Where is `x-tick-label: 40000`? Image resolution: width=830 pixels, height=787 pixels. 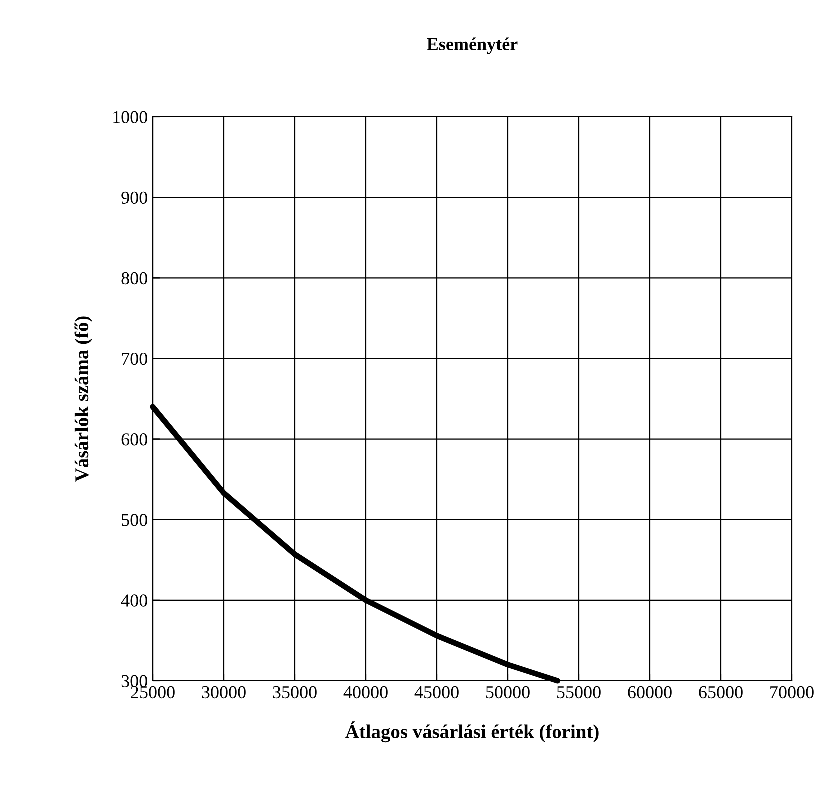 x-tick-label: 40000 is located at coordinates (366, 692).